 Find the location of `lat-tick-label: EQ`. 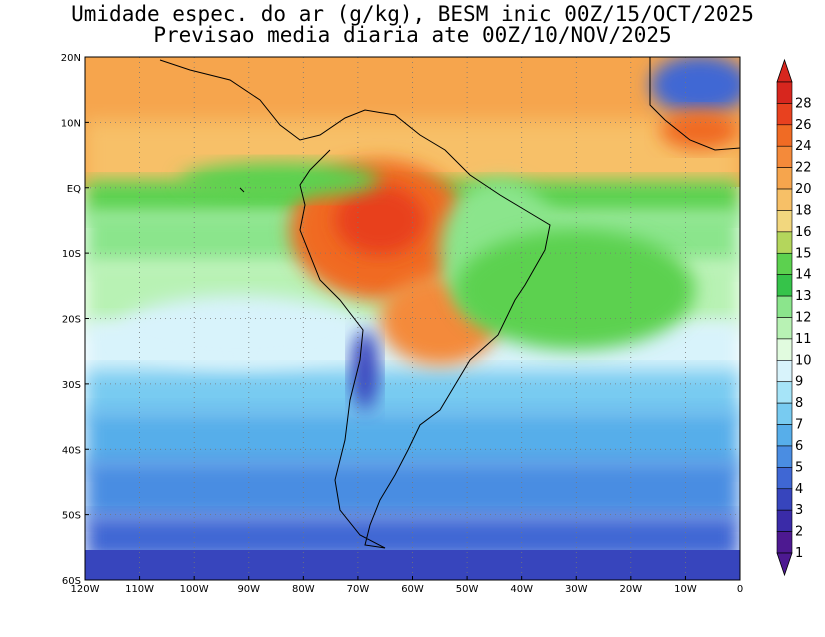

lat-tick-label: EQ is located at coordinates (74, 189).